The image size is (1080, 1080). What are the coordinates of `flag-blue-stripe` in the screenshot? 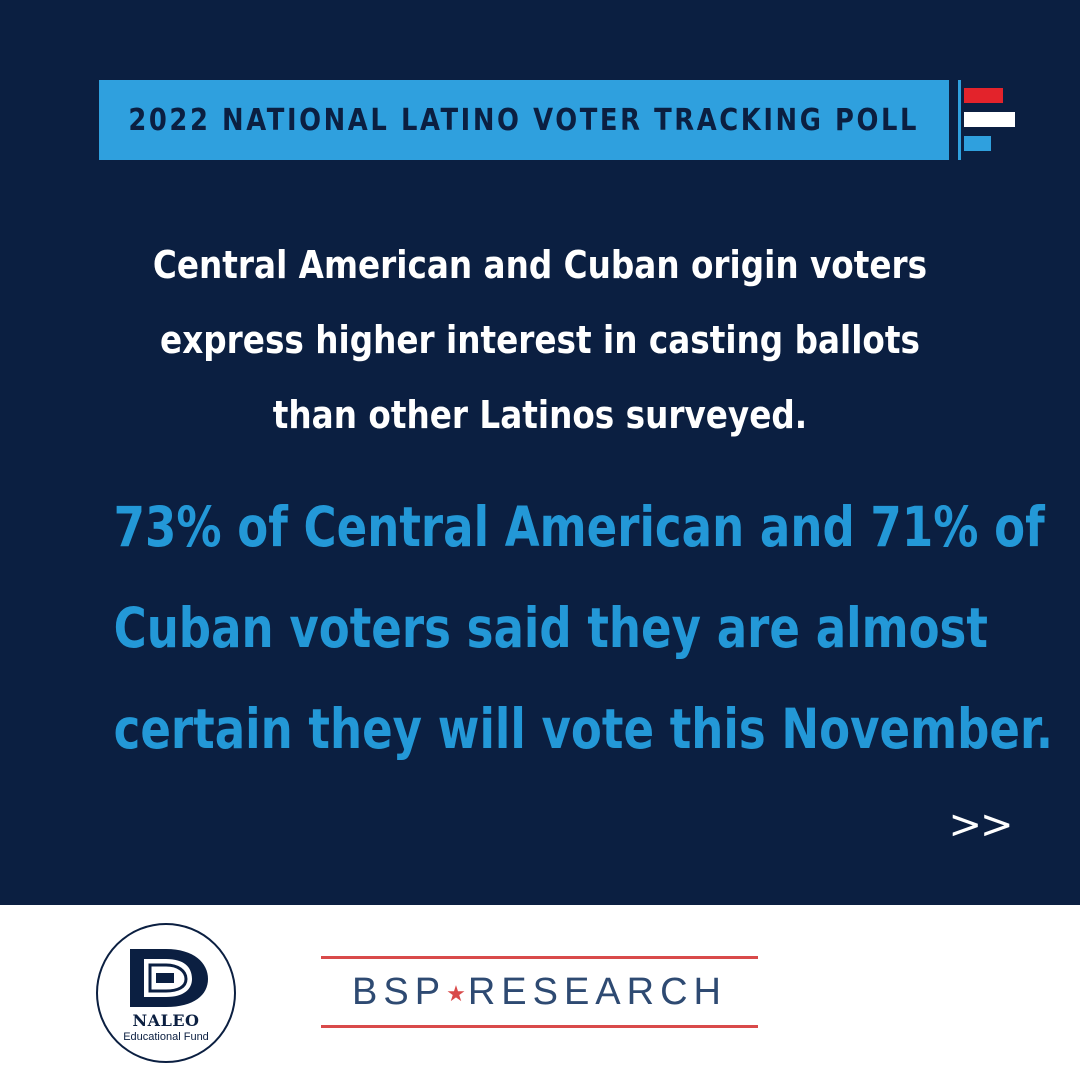 It's located at (977, 143).